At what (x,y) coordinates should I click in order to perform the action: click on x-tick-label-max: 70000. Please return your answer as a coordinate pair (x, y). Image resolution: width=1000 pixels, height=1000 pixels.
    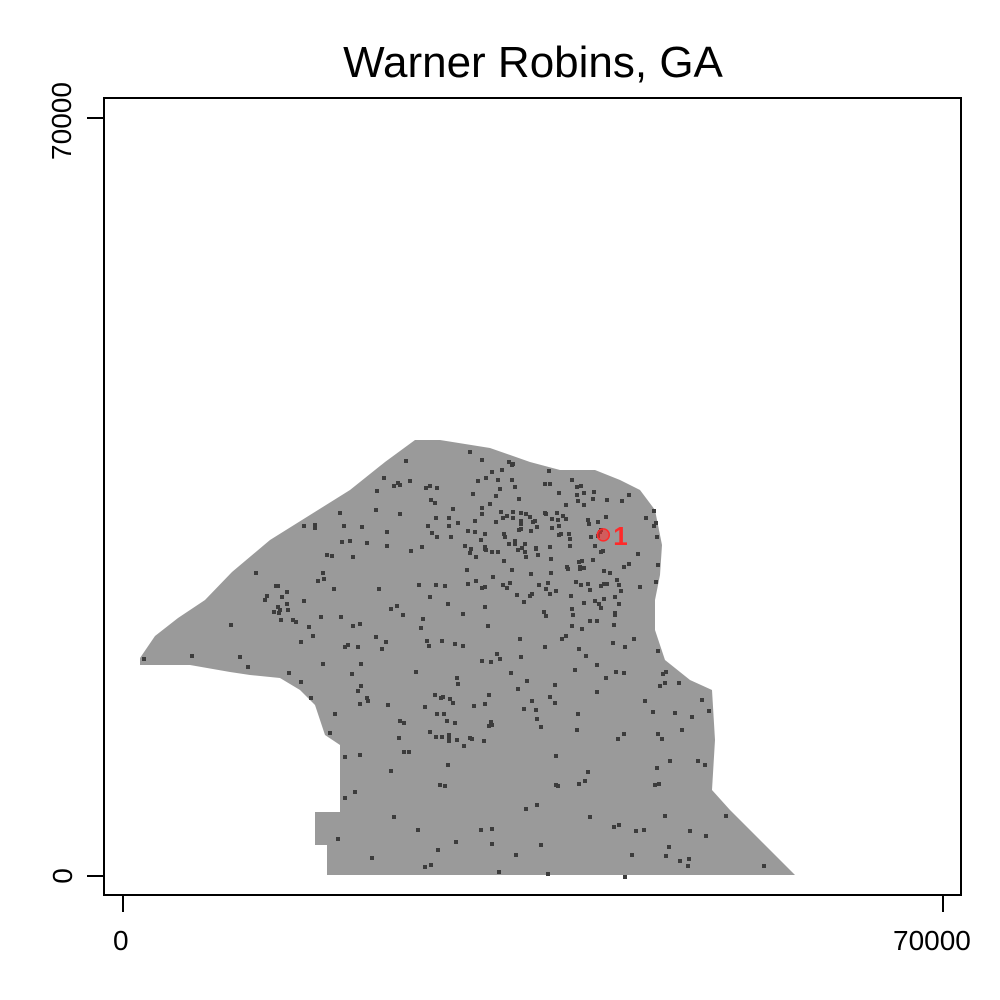
    Looking at the image, I should click on (932, 940).